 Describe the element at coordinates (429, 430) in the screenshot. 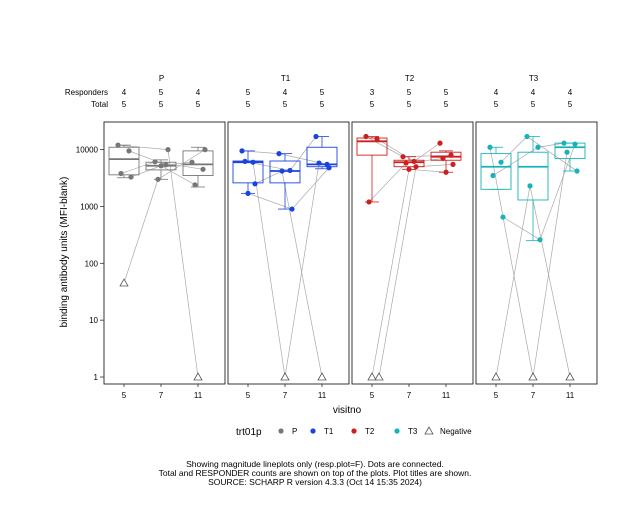

I see `legend-negative-icon` at that location.